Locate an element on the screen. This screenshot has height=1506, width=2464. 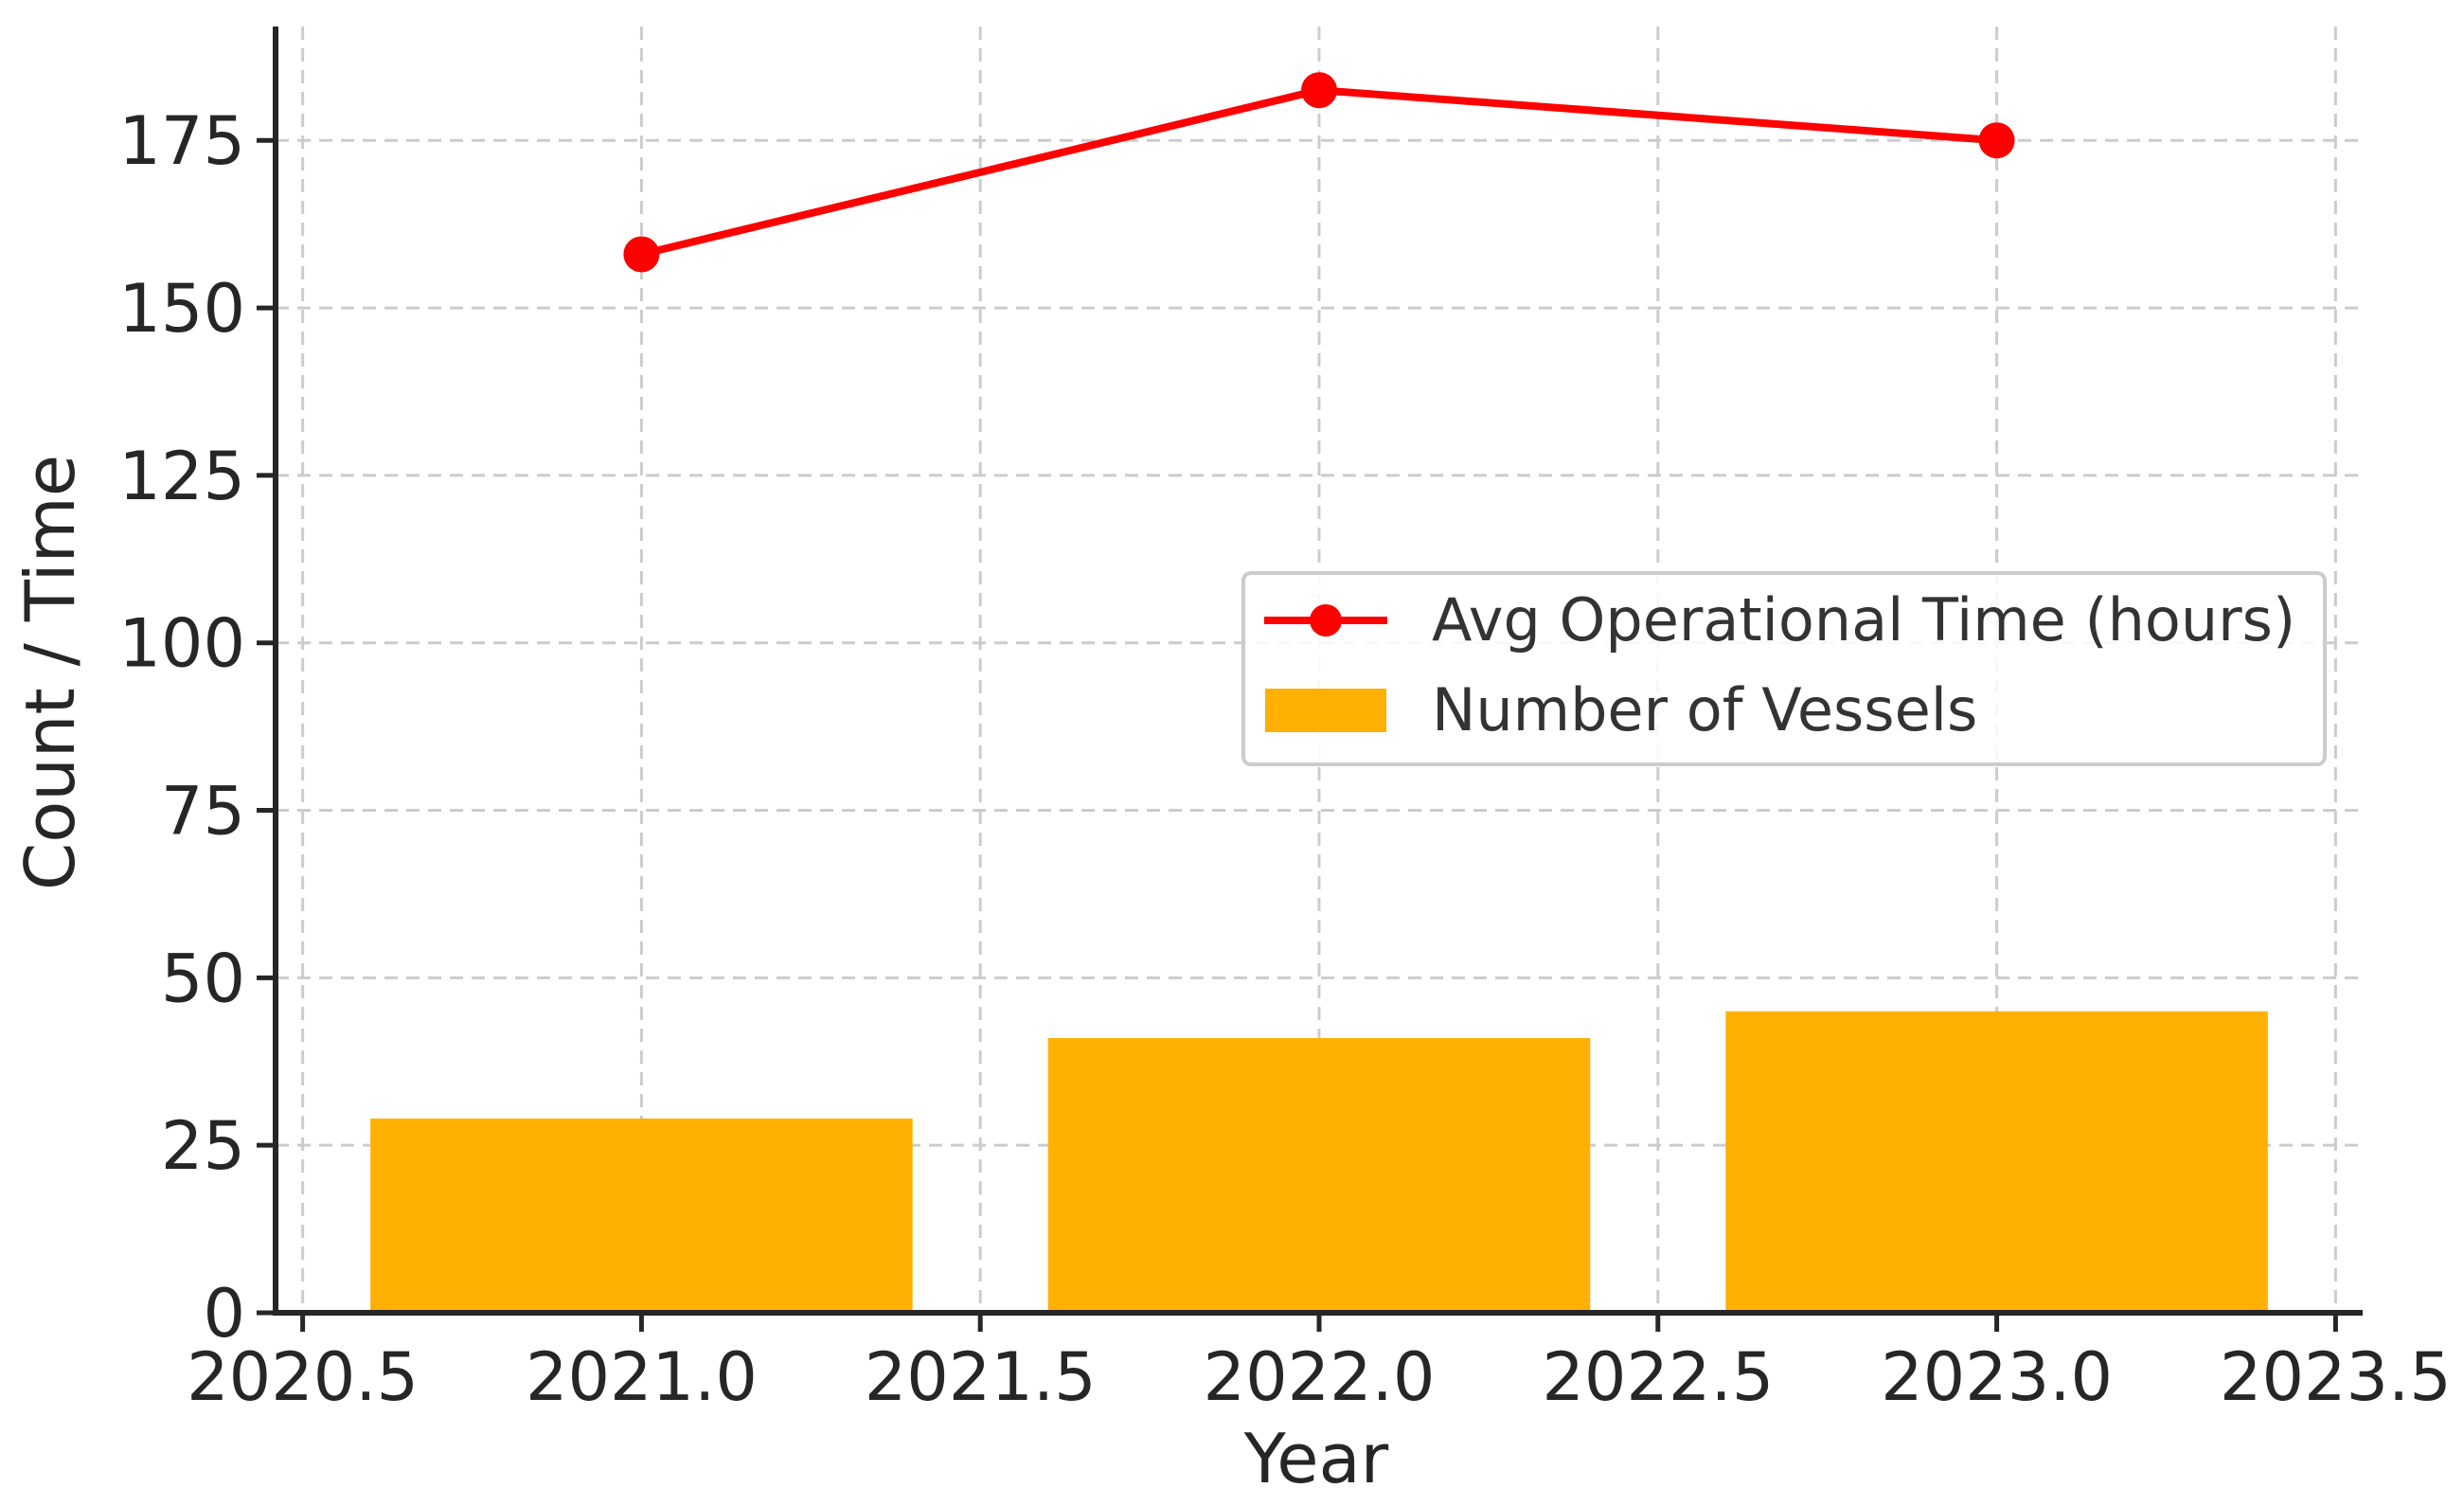
x-tick-label: 2023.0 is located at coordinates (1997, 1377).